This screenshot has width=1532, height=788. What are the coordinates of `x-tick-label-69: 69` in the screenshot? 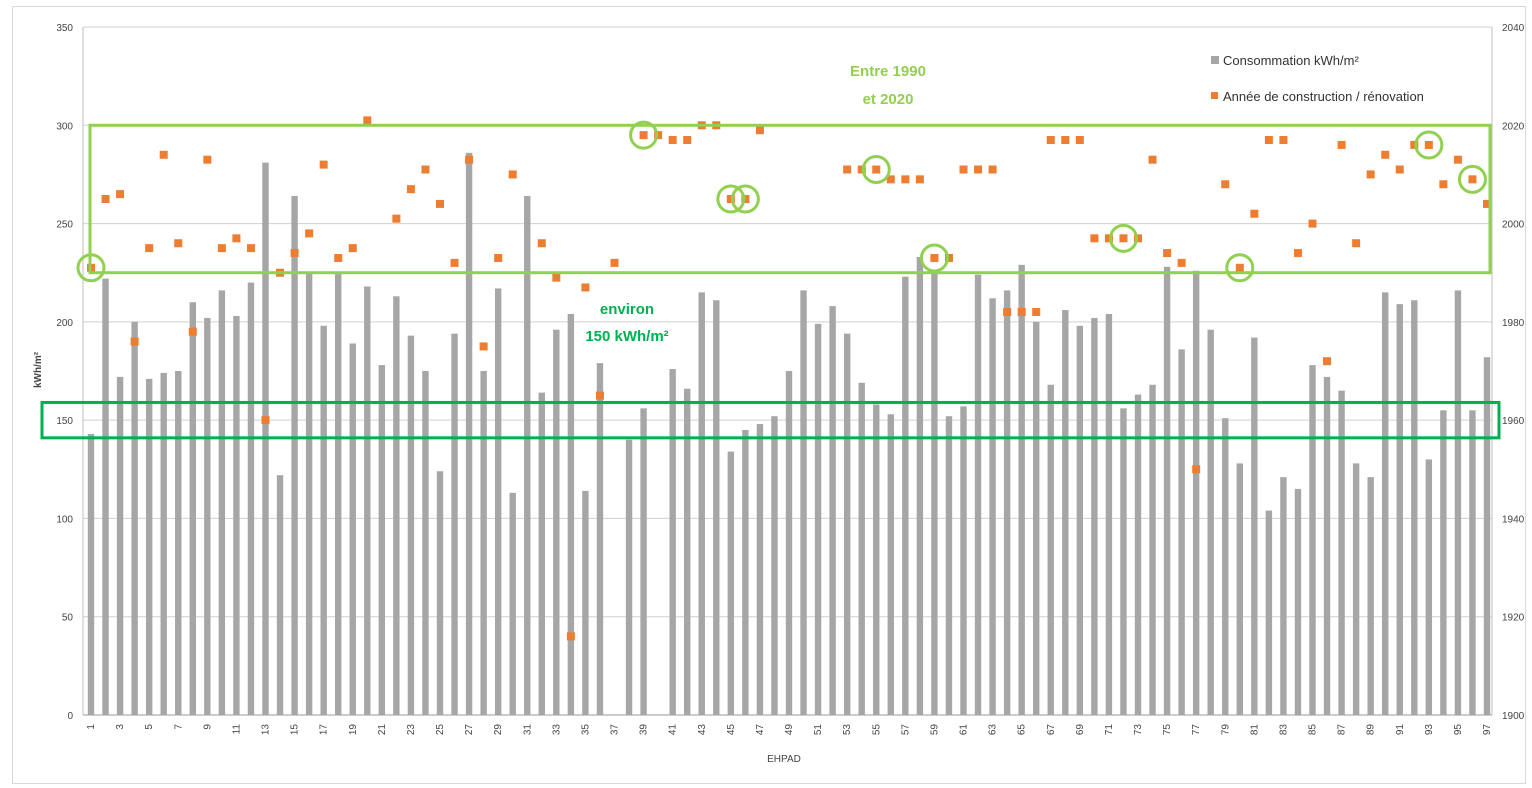 It's located at (1080, 730).